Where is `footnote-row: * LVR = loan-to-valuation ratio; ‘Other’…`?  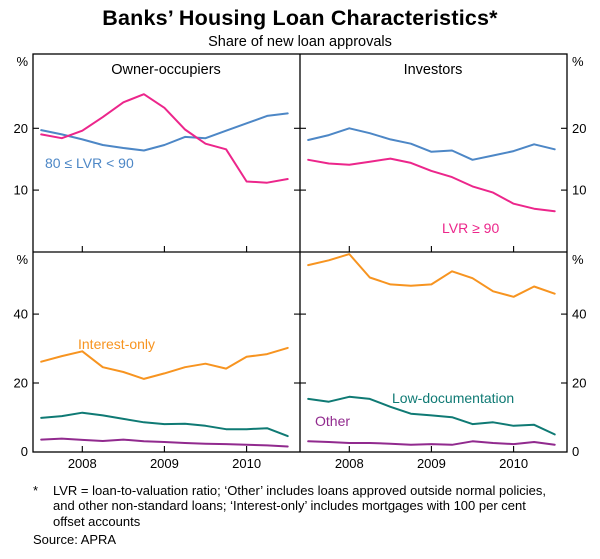
footnote-row: * LVR = loan-to-valuation ratio; ‘Other’… is located at coordinates (316, 506).